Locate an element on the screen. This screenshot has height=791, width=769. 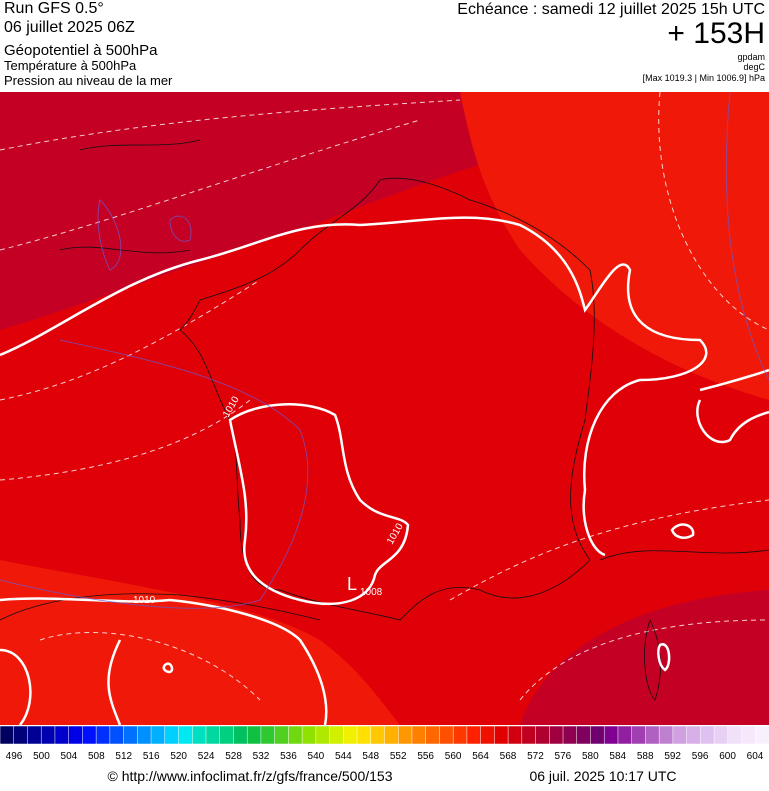
colorbar-tick-label: 524 is located at coordinates (206, 756).